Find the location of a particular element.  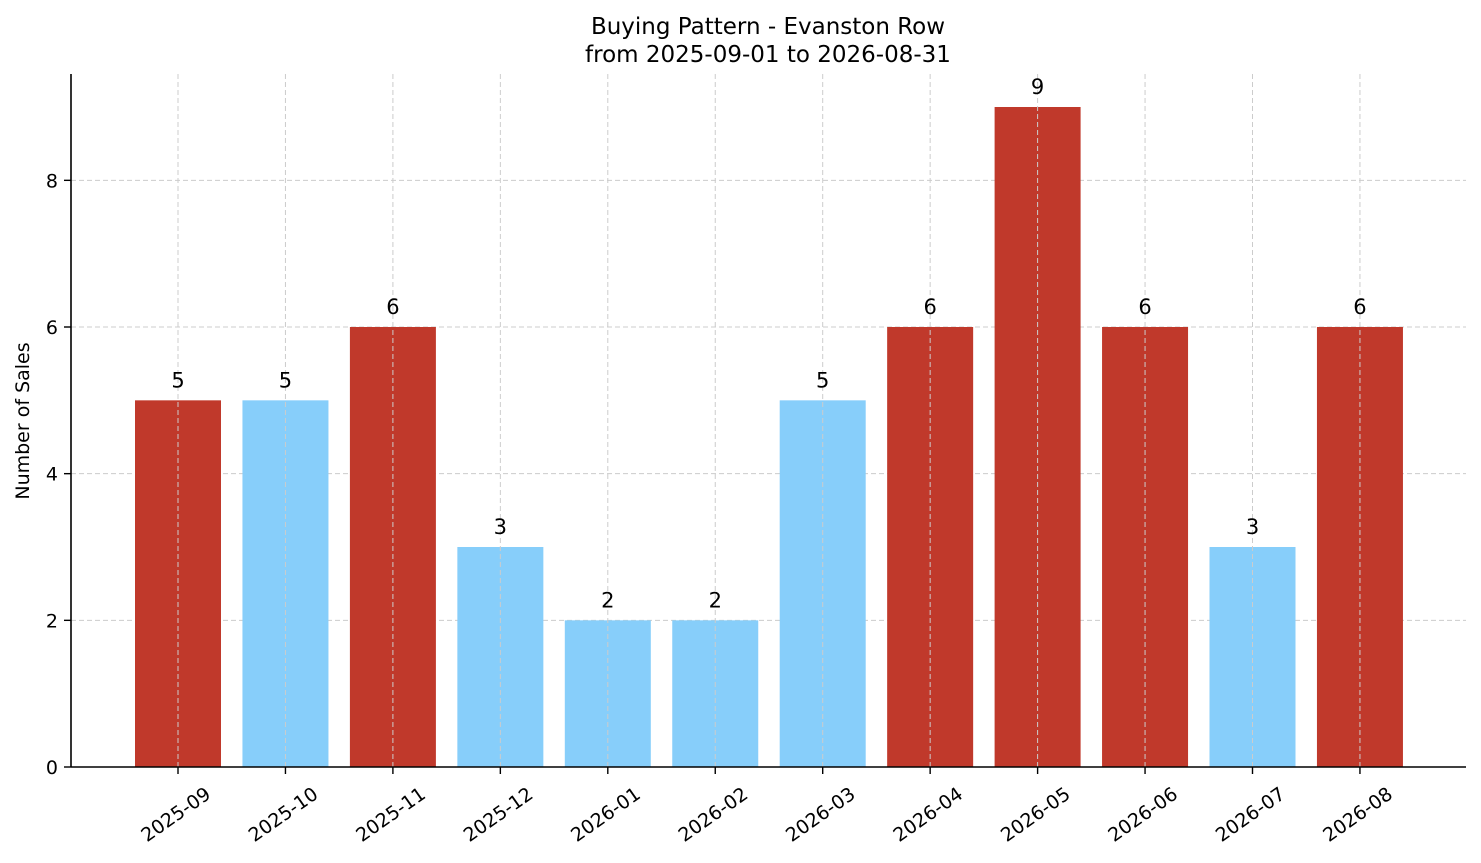

x-tick-label: 2025-09 is located at coordinates (176, 815).